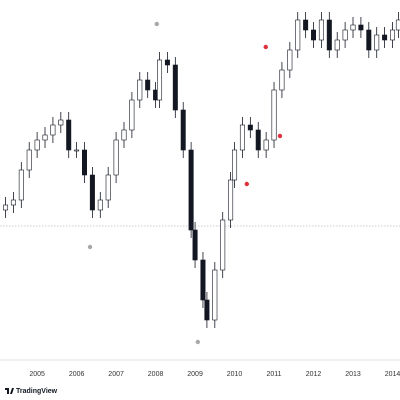  I want to click on x-tick-label: 2013, so click(353, 374).